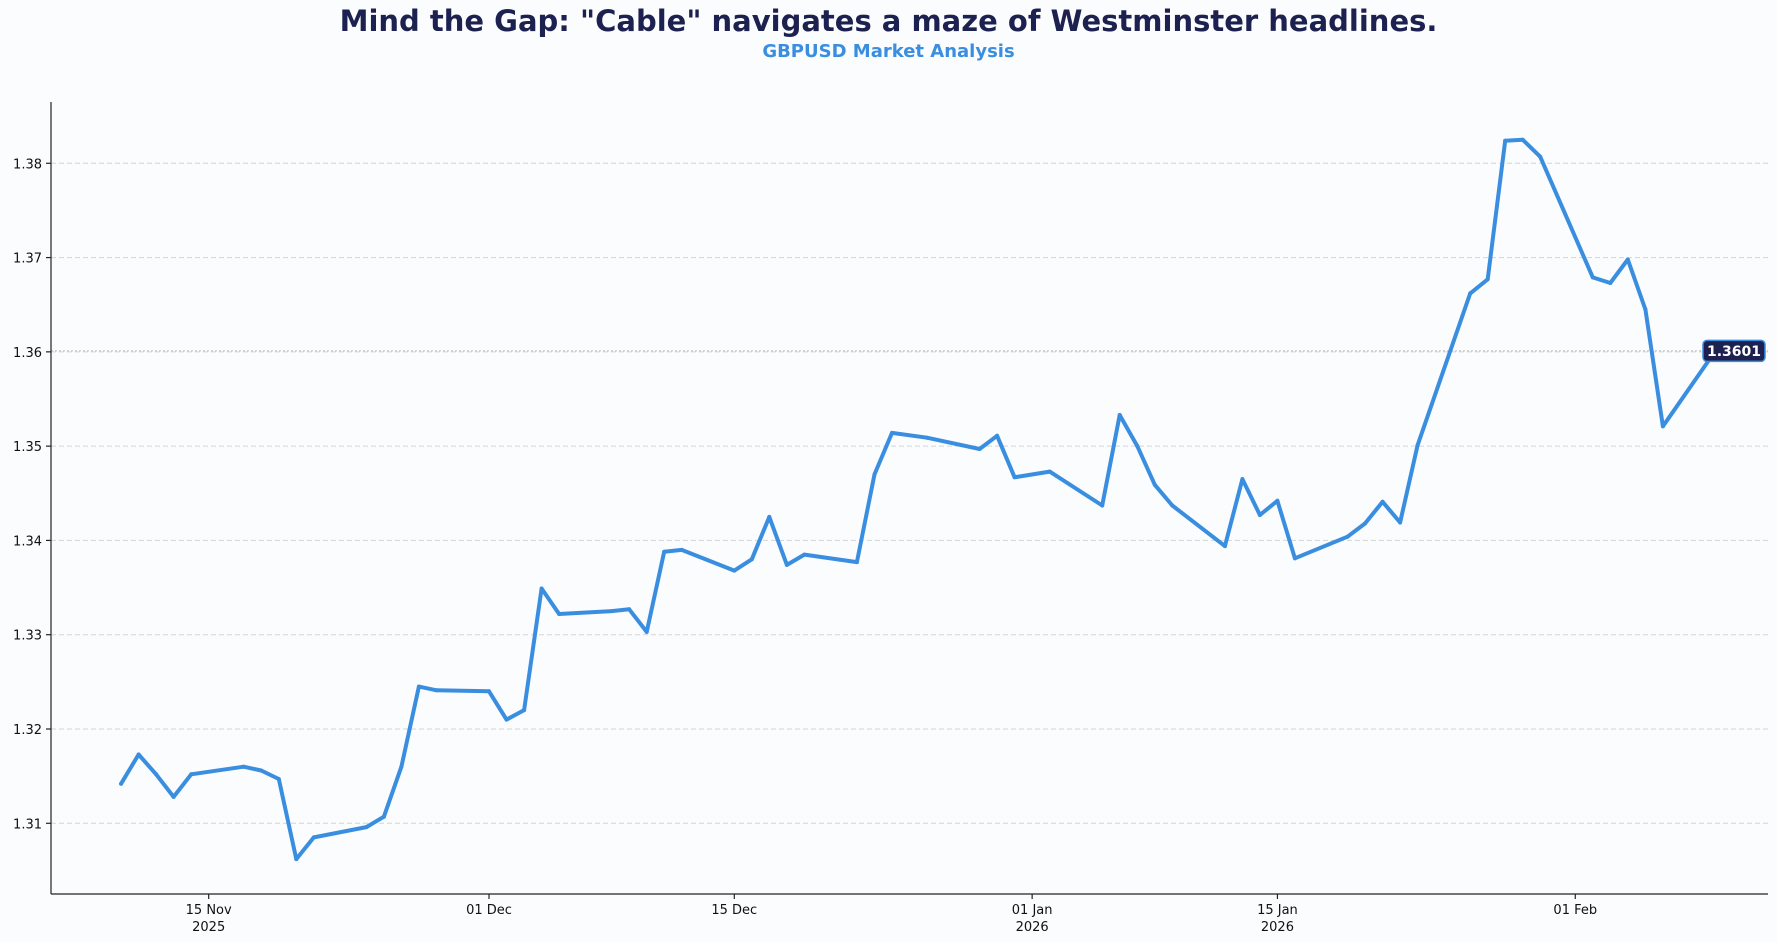 This screenshot has height=942, width=1777. What do you see at coordinates (208, 927) in the screenshot?
I see `x-tick-year-label: 2025` at bounding box center [208, 927].